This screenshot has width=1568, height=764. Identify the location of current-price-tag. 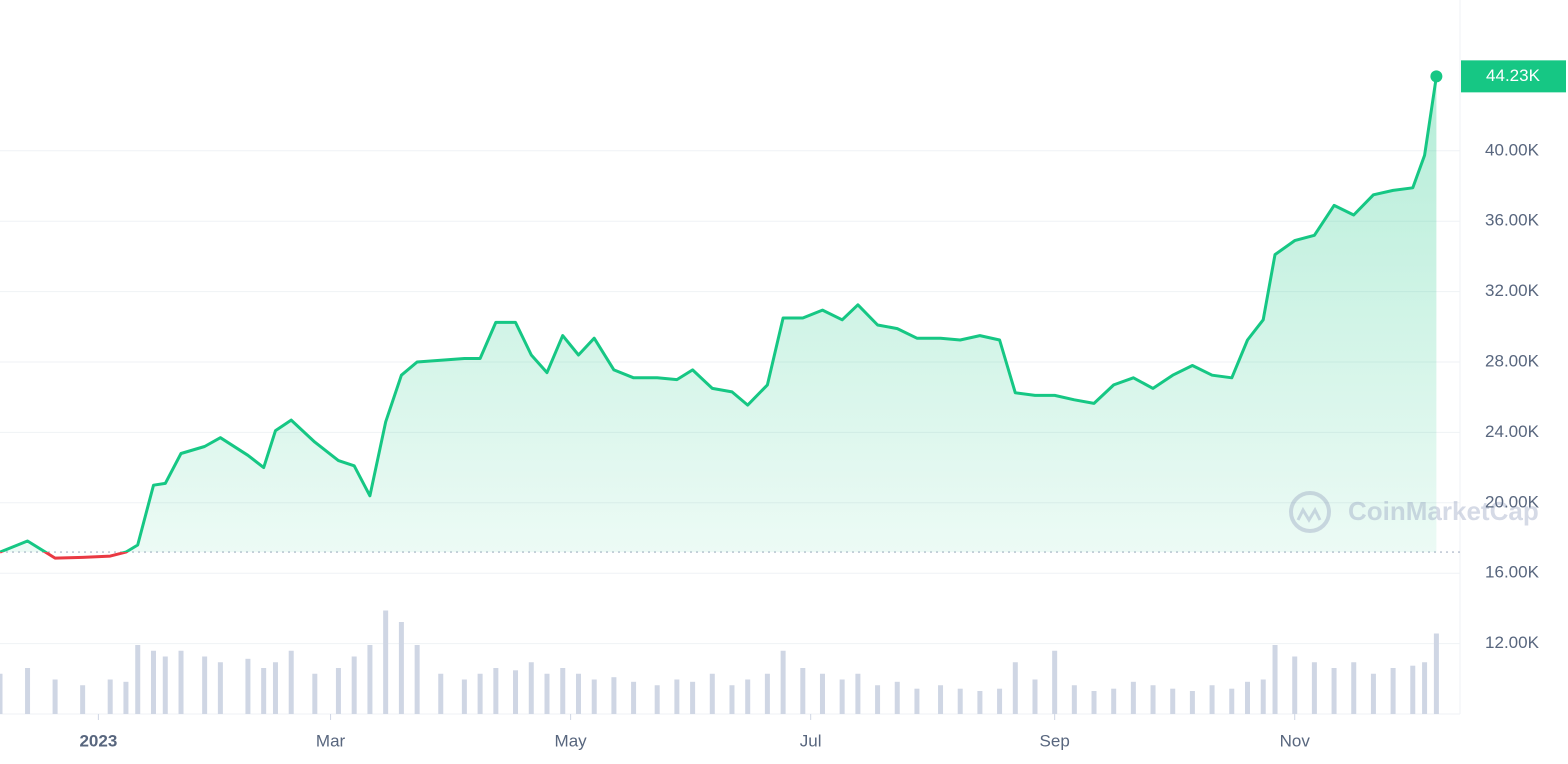
(1513, 76).